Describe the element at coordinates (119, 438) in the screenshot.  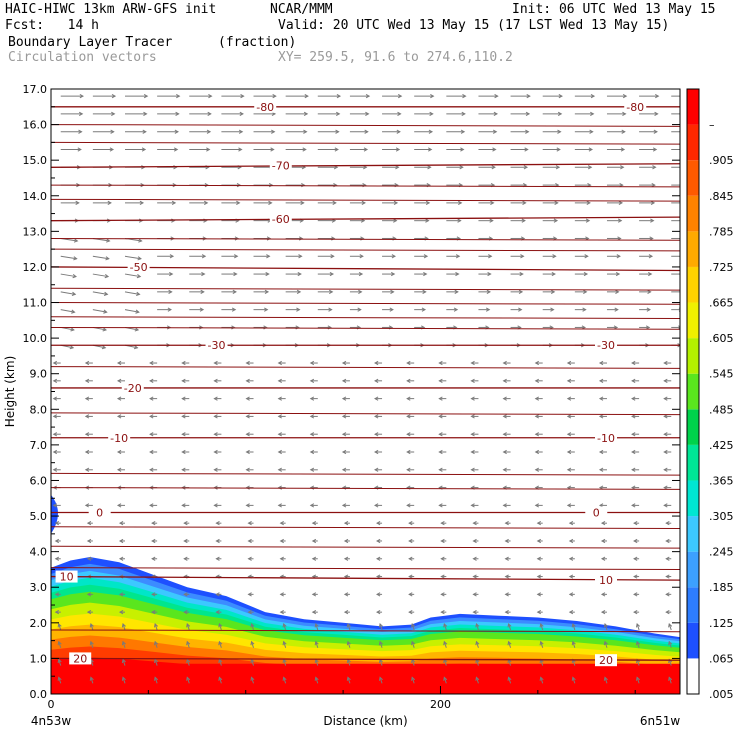
I see `contour-label: -10` at that location.